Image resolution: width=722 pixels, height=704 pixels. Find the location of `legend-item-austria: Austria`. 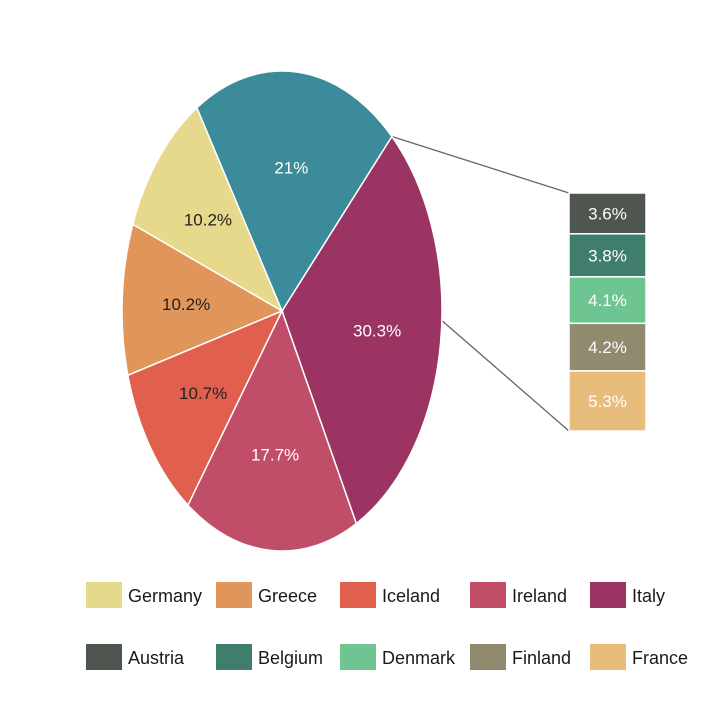

legend-item-austria: Austria is located at coordinates (135, 657).